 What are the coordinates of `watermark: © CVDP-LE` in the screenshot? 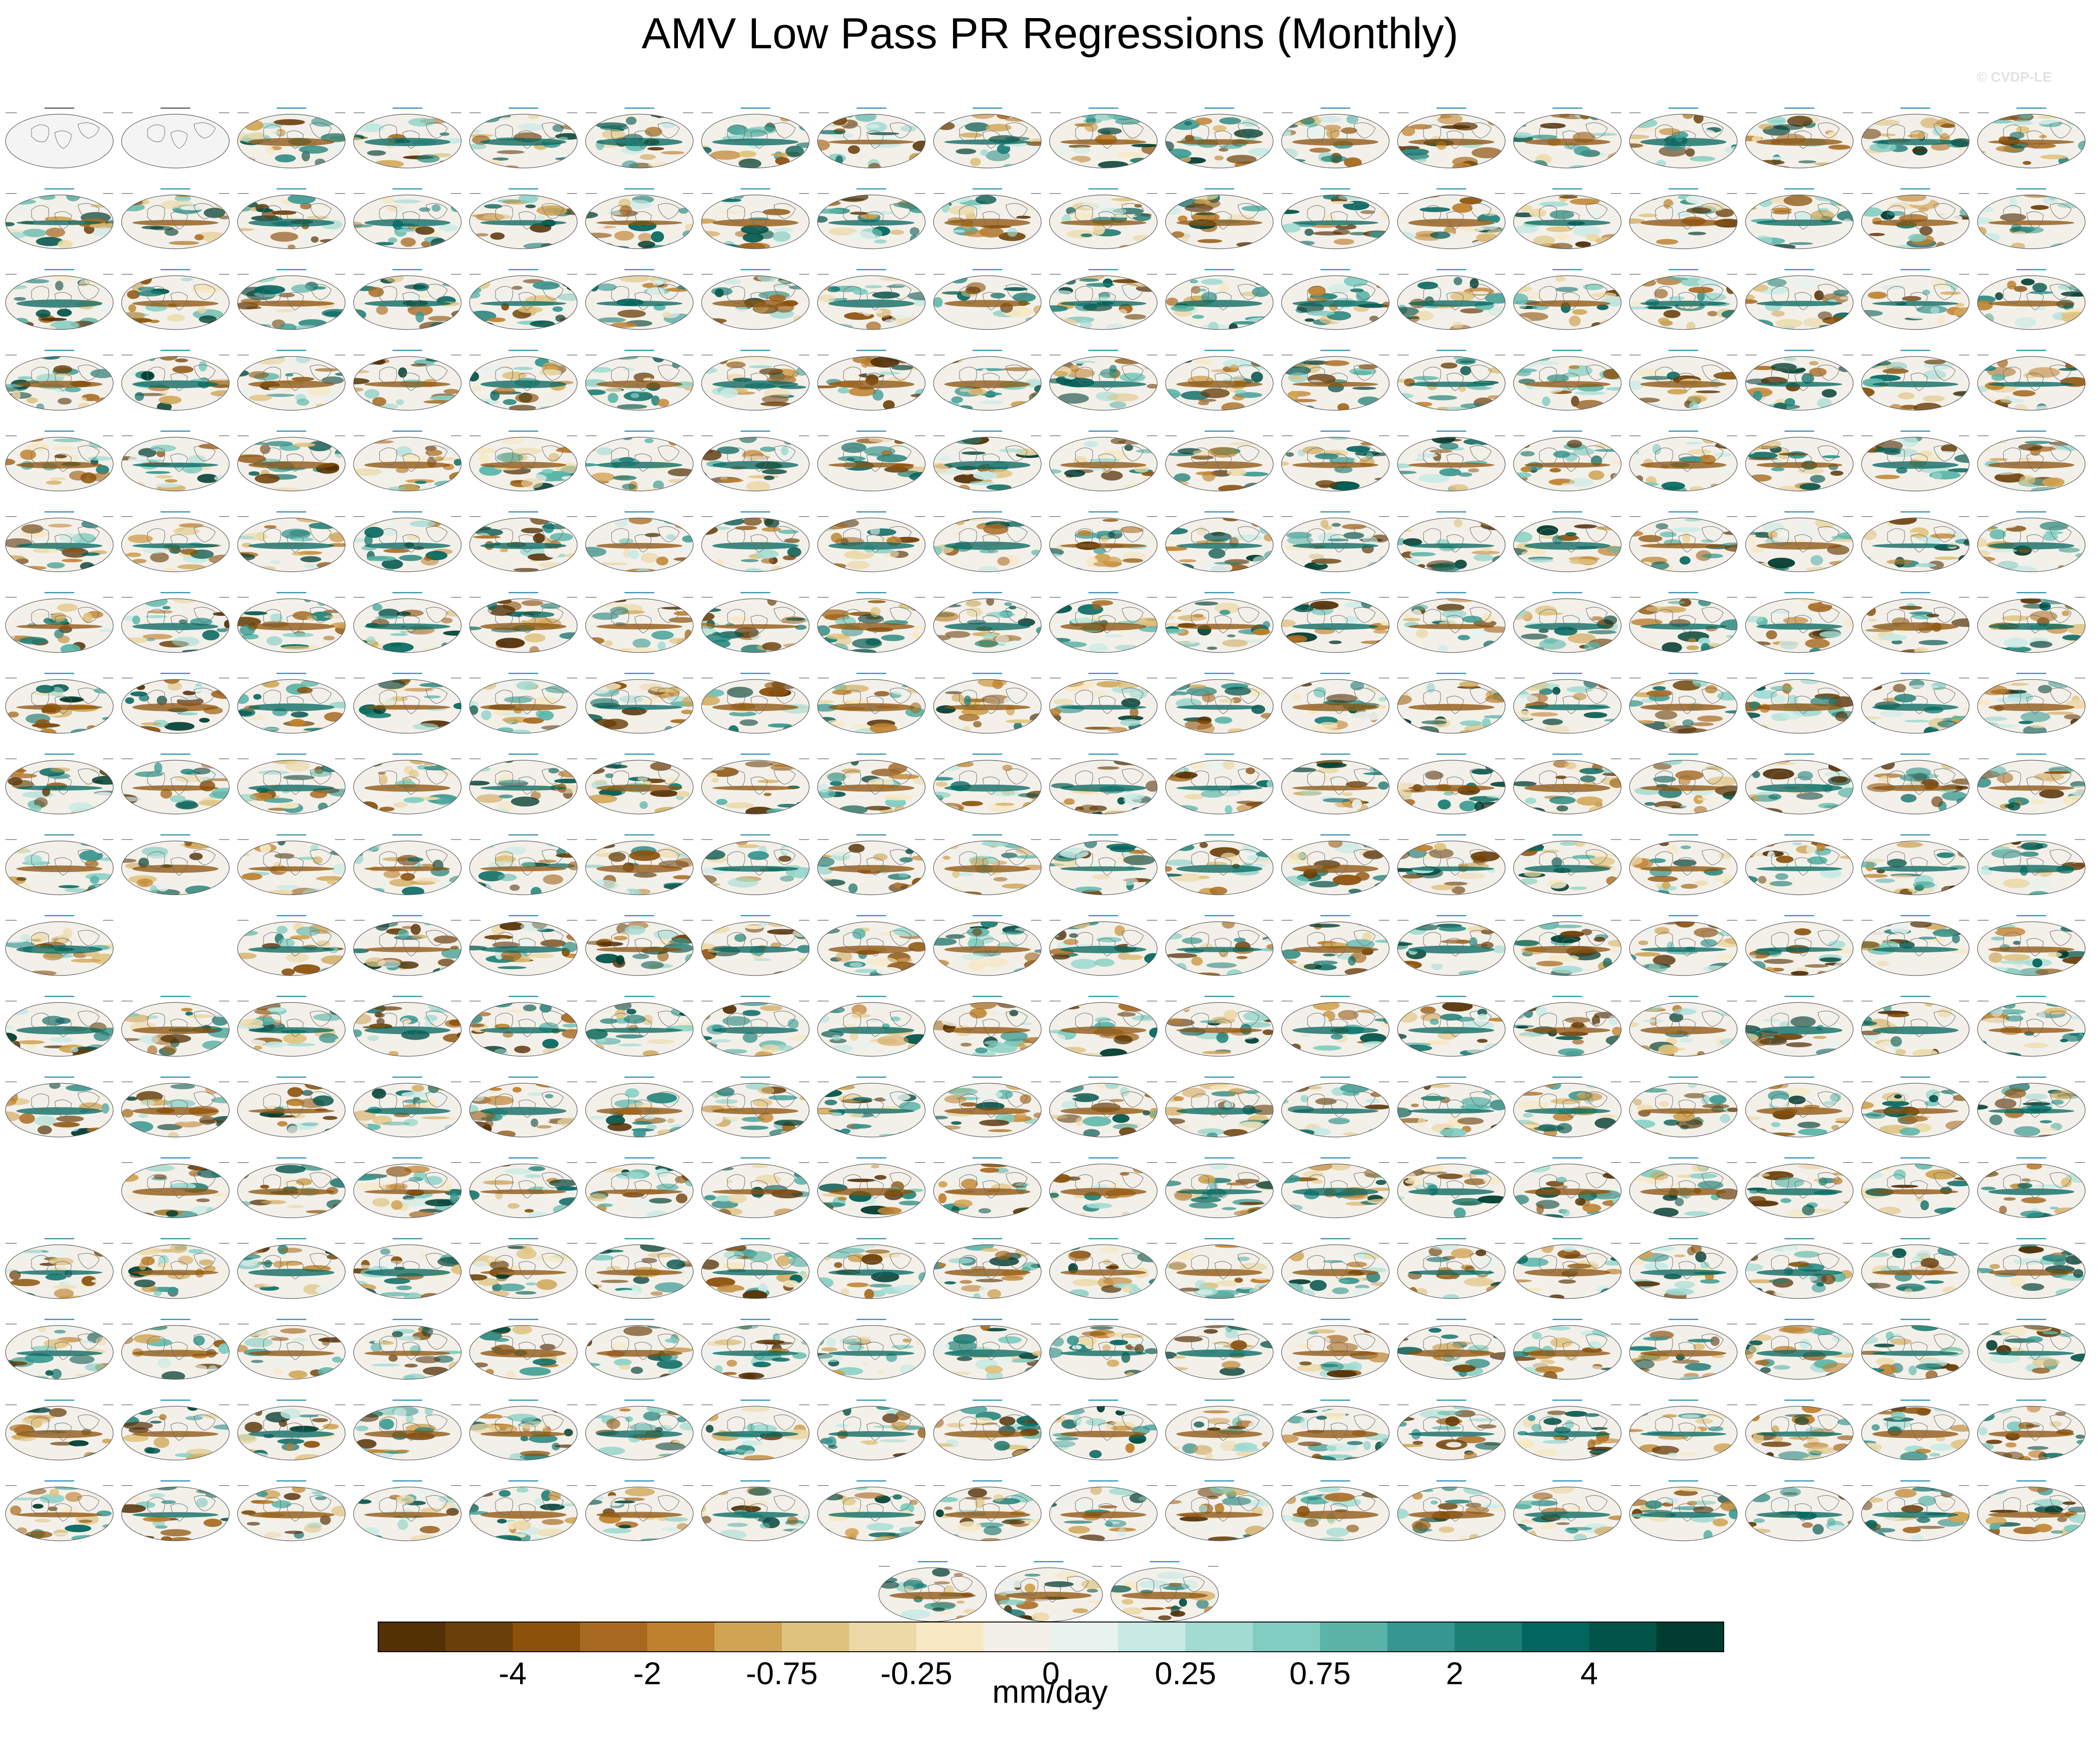 It's located at (2015, 77).